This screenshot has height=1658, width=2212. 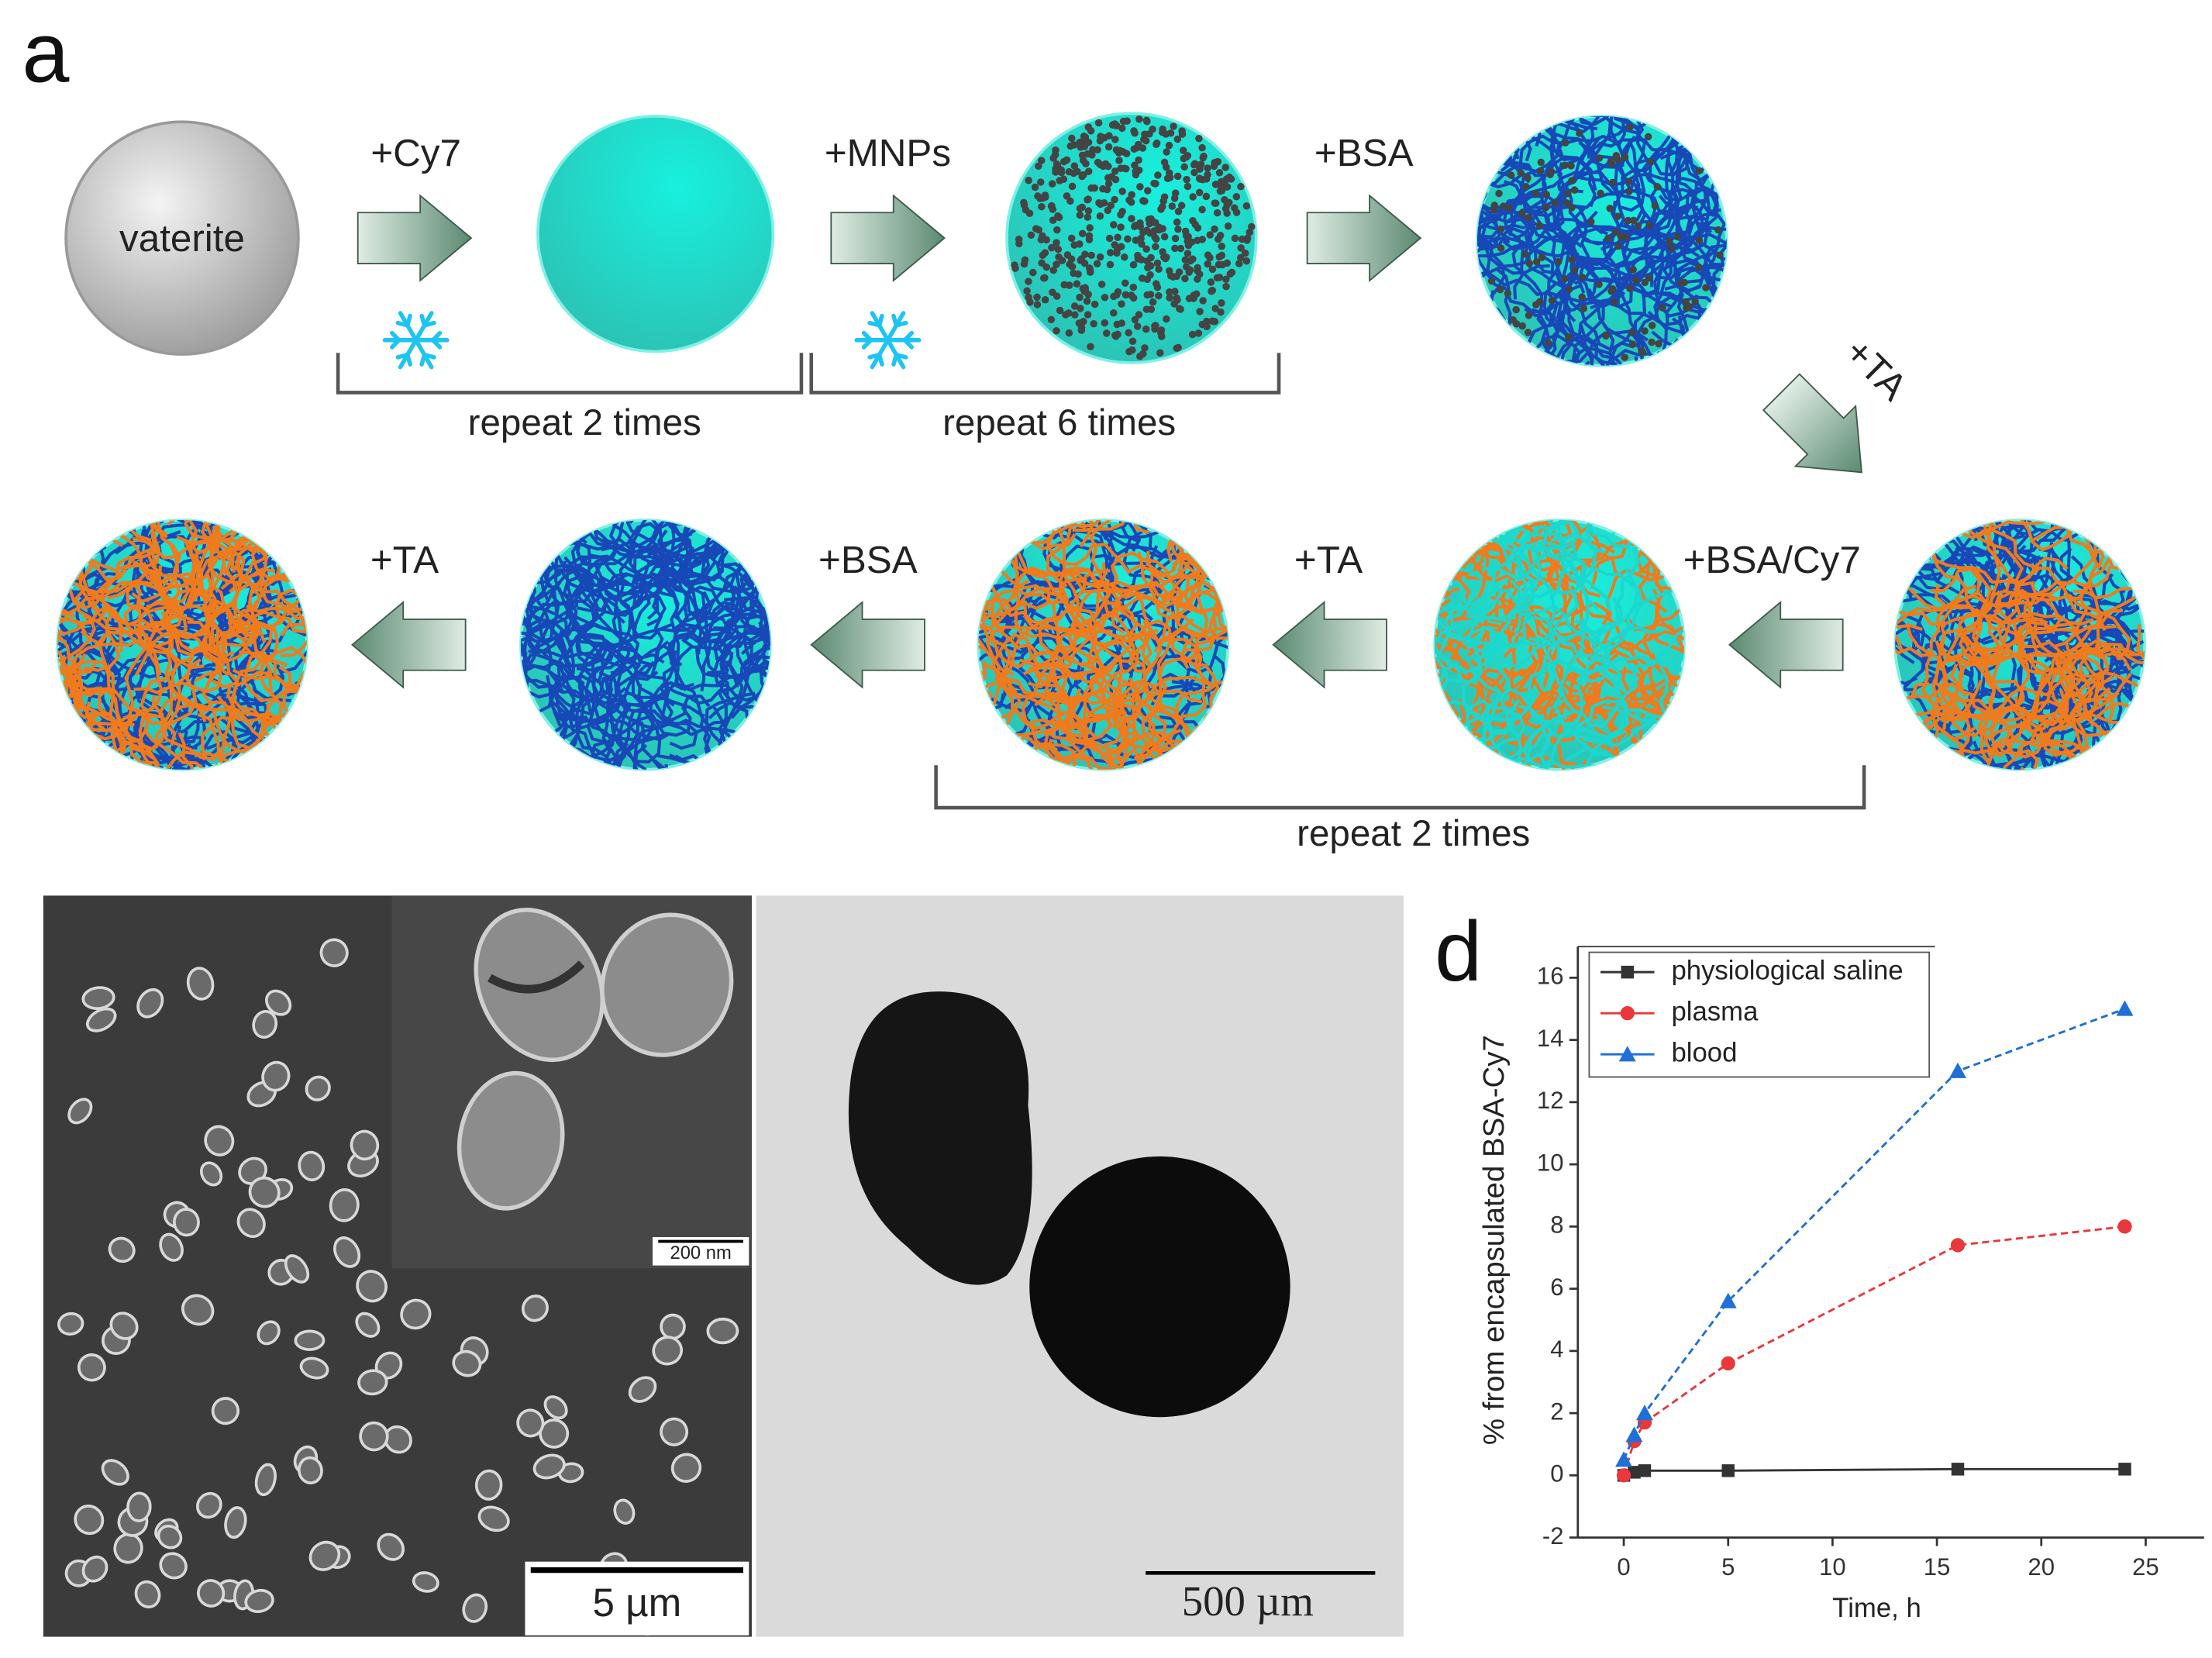 I want to click on y-tick-label: 14, so click(x=1551, y=1038).